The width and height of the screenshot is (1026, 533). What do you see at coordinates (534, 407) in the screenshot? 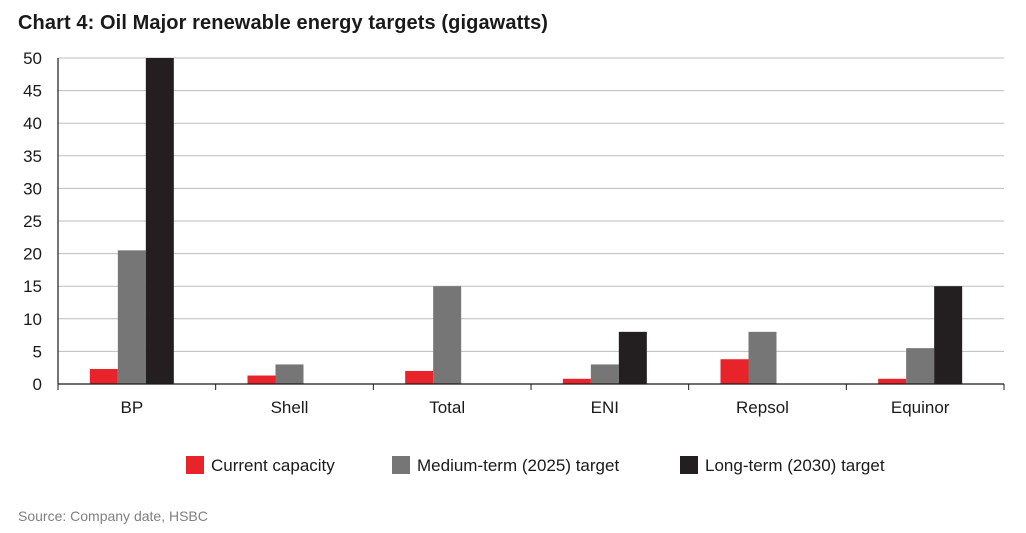
I see `x-axis-categories: BP Shell Total ENI Repsol Equinor` at bounding box center [534, 407].